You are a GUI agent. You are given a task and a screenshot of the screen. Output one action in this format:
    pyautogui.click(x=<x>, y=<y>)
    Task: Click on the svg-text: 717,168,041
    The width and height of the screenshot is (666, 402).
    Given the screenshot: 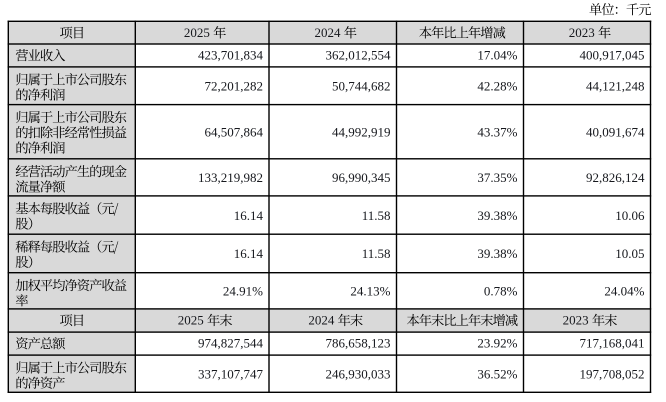 What is the action you would take?
    pyautogui.click(x=612, y=343)
    